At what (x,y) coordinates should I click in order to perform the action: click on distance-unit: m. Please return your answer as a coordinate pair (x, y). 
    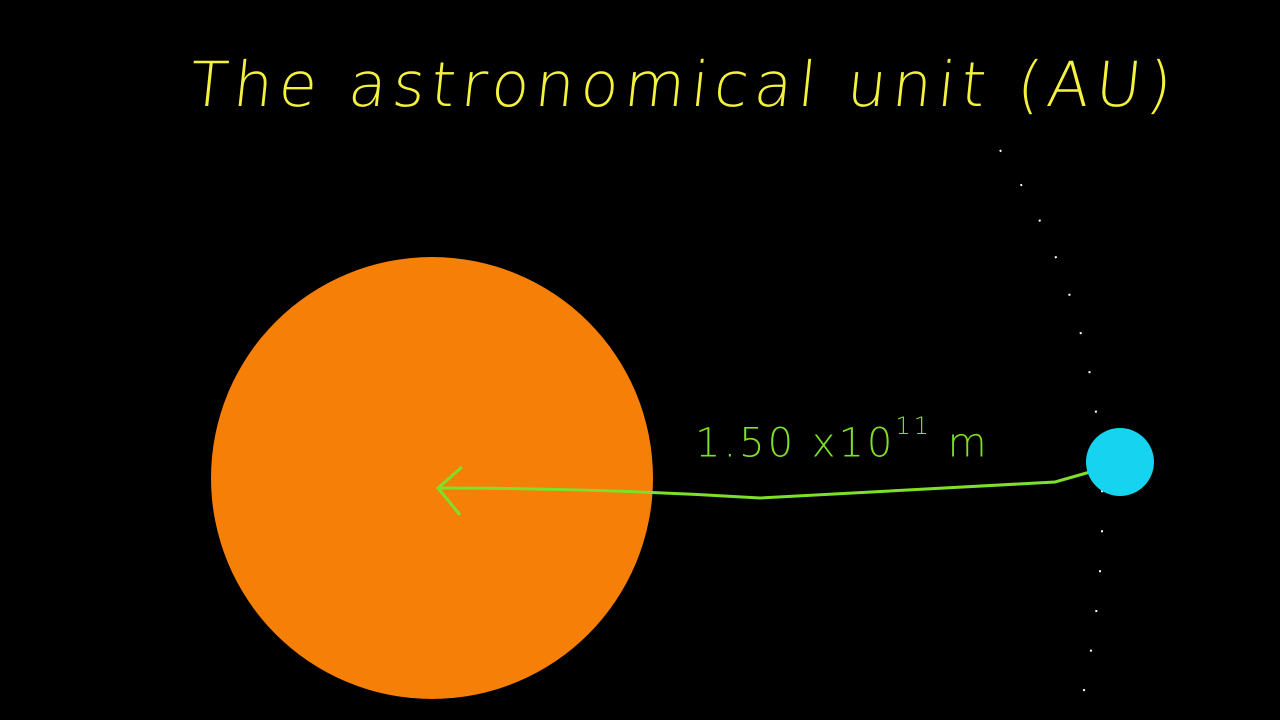
    Looking at the image, I should click on (968, 443).